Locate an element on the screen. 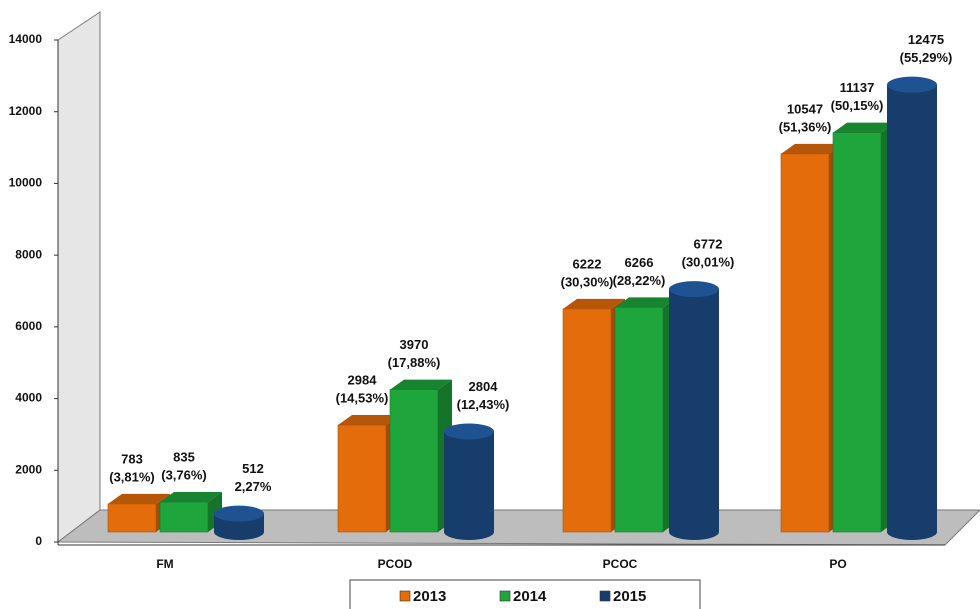 The image size is (980, 609). value-label: 3970 is located at coordinates (414, 344).